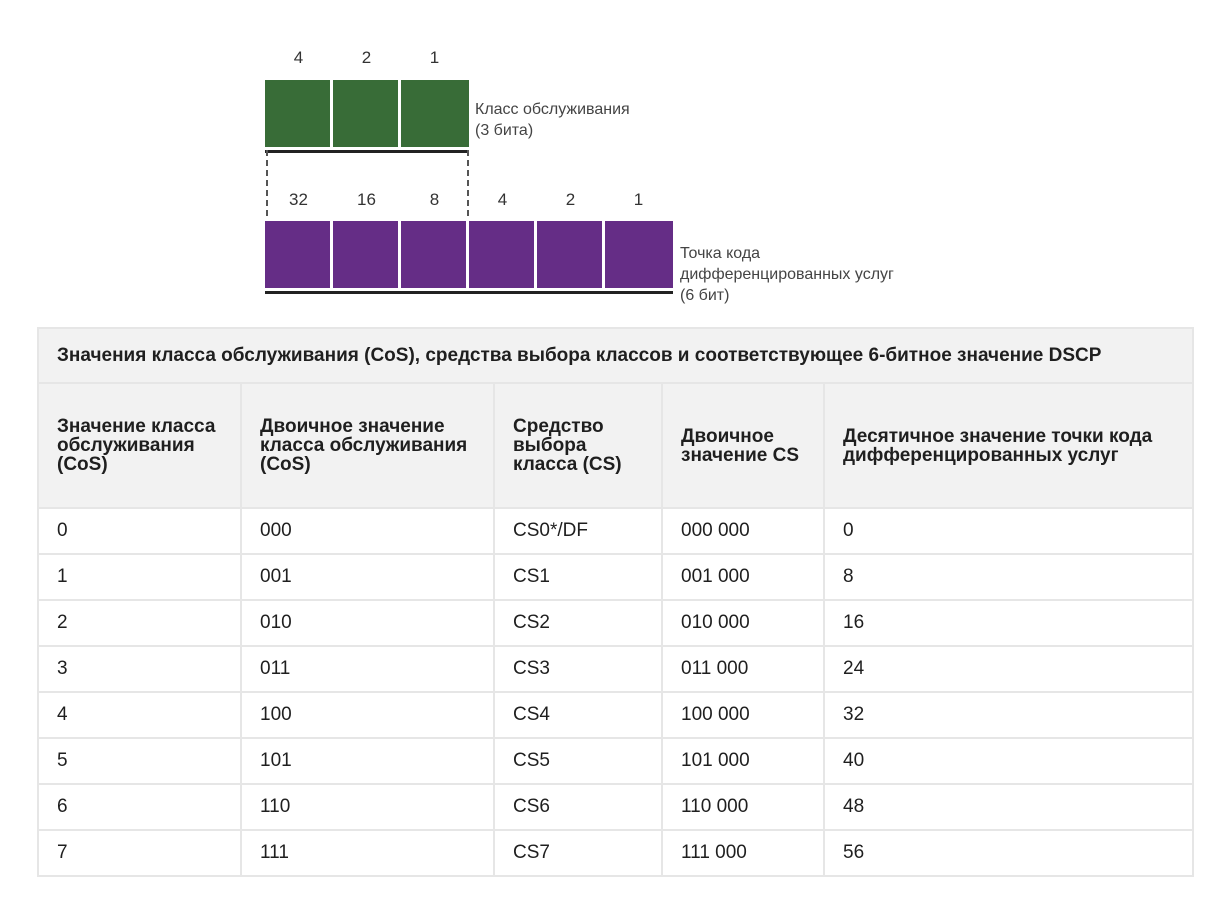 The width and height of the screenshot is (1227, 913). I want to click on cos-bit-bar, so click(367, 116).